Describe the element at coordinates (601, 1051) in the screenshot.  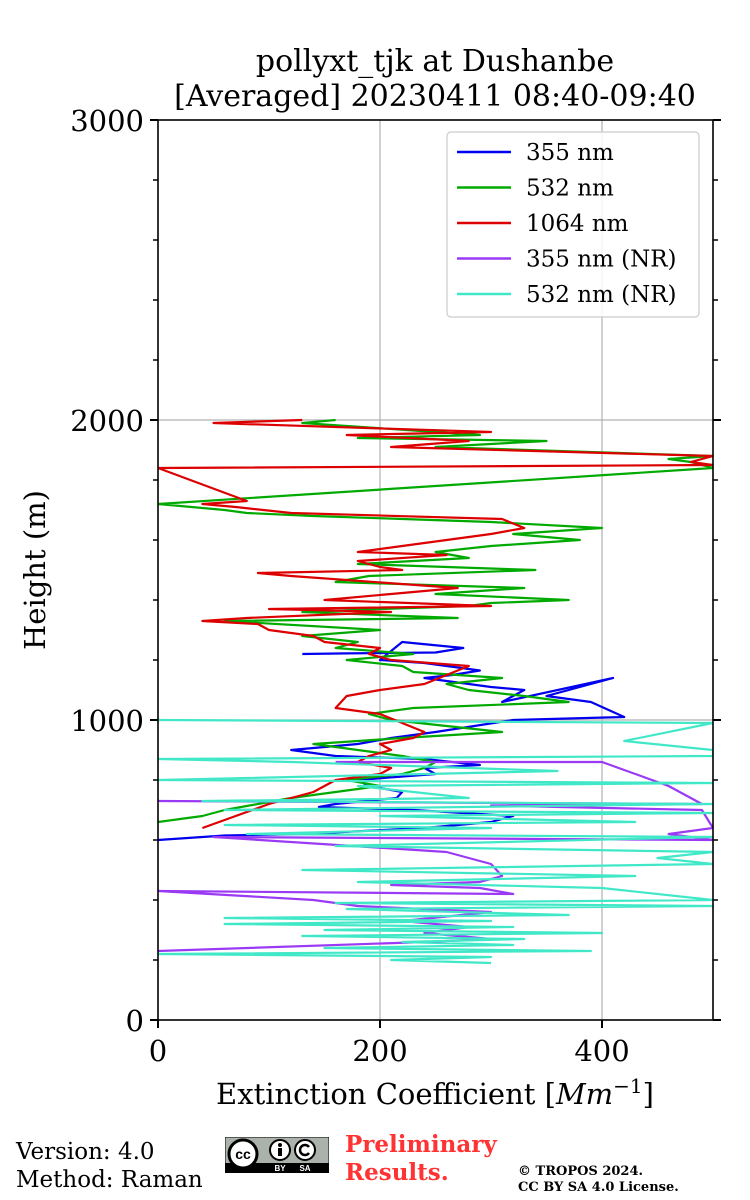
I see `x-tick-label: 400` at that location.